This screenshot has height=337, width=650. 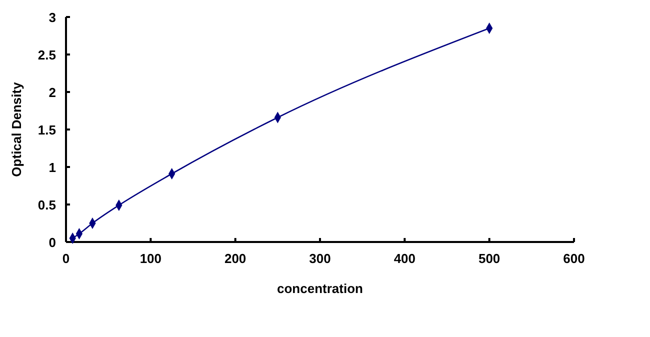 I want to click on x-tick-label: 0, so click(x=66, y=258).